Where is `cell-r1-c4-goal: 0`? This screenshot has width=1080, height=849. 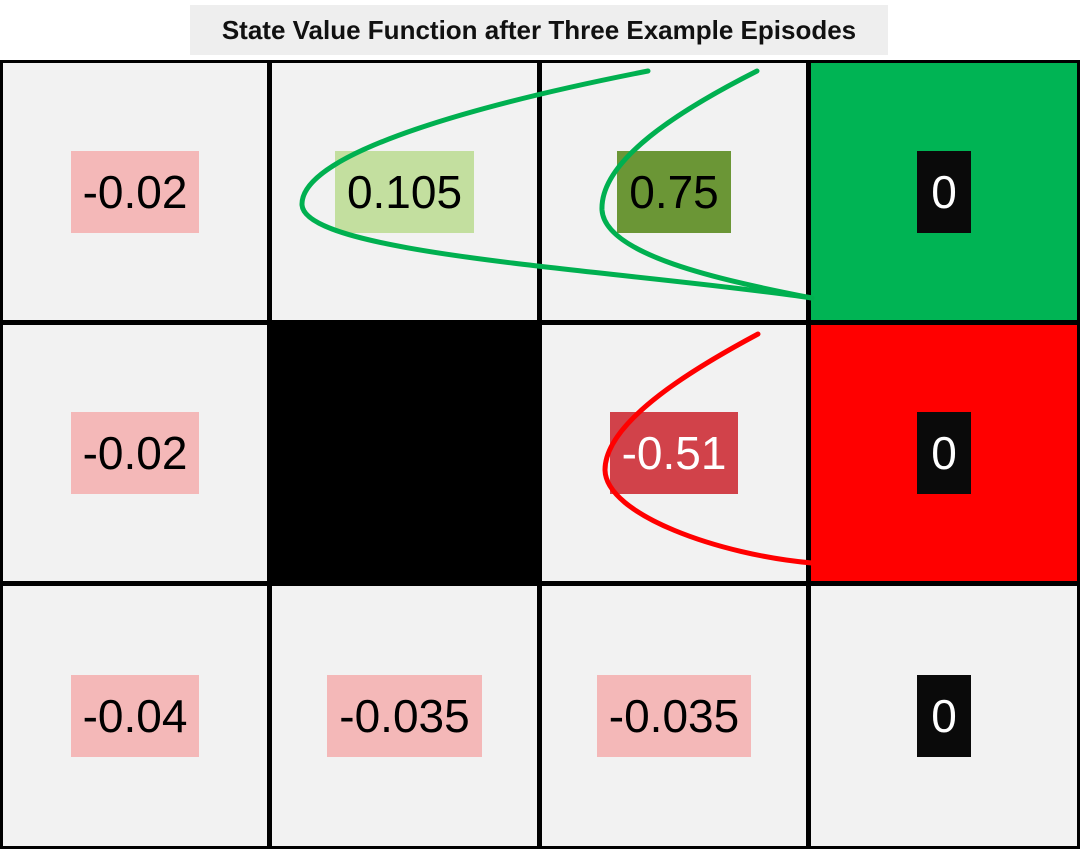
cell-r1-c4-goal: 0 is located at coordinates (944, 191).